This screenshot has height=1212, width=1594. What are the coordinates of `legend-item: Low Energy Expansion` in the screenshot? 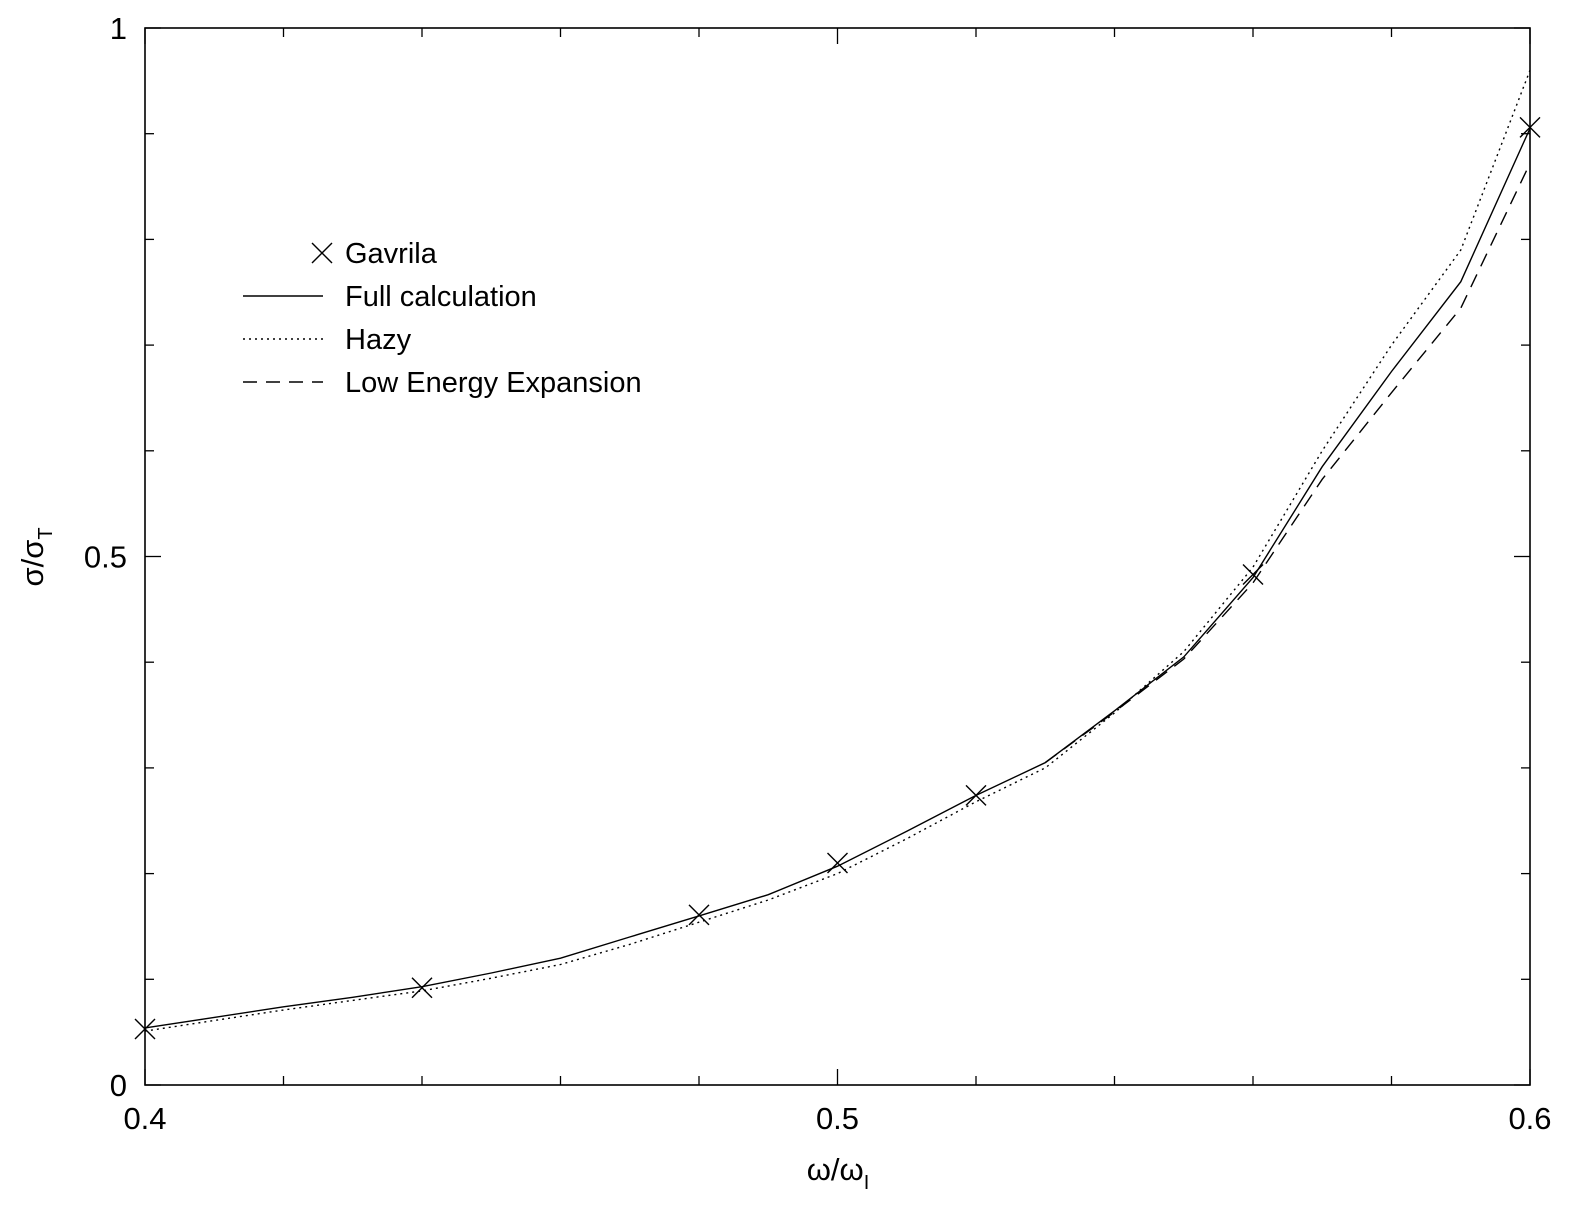 It's located at (442, 383).